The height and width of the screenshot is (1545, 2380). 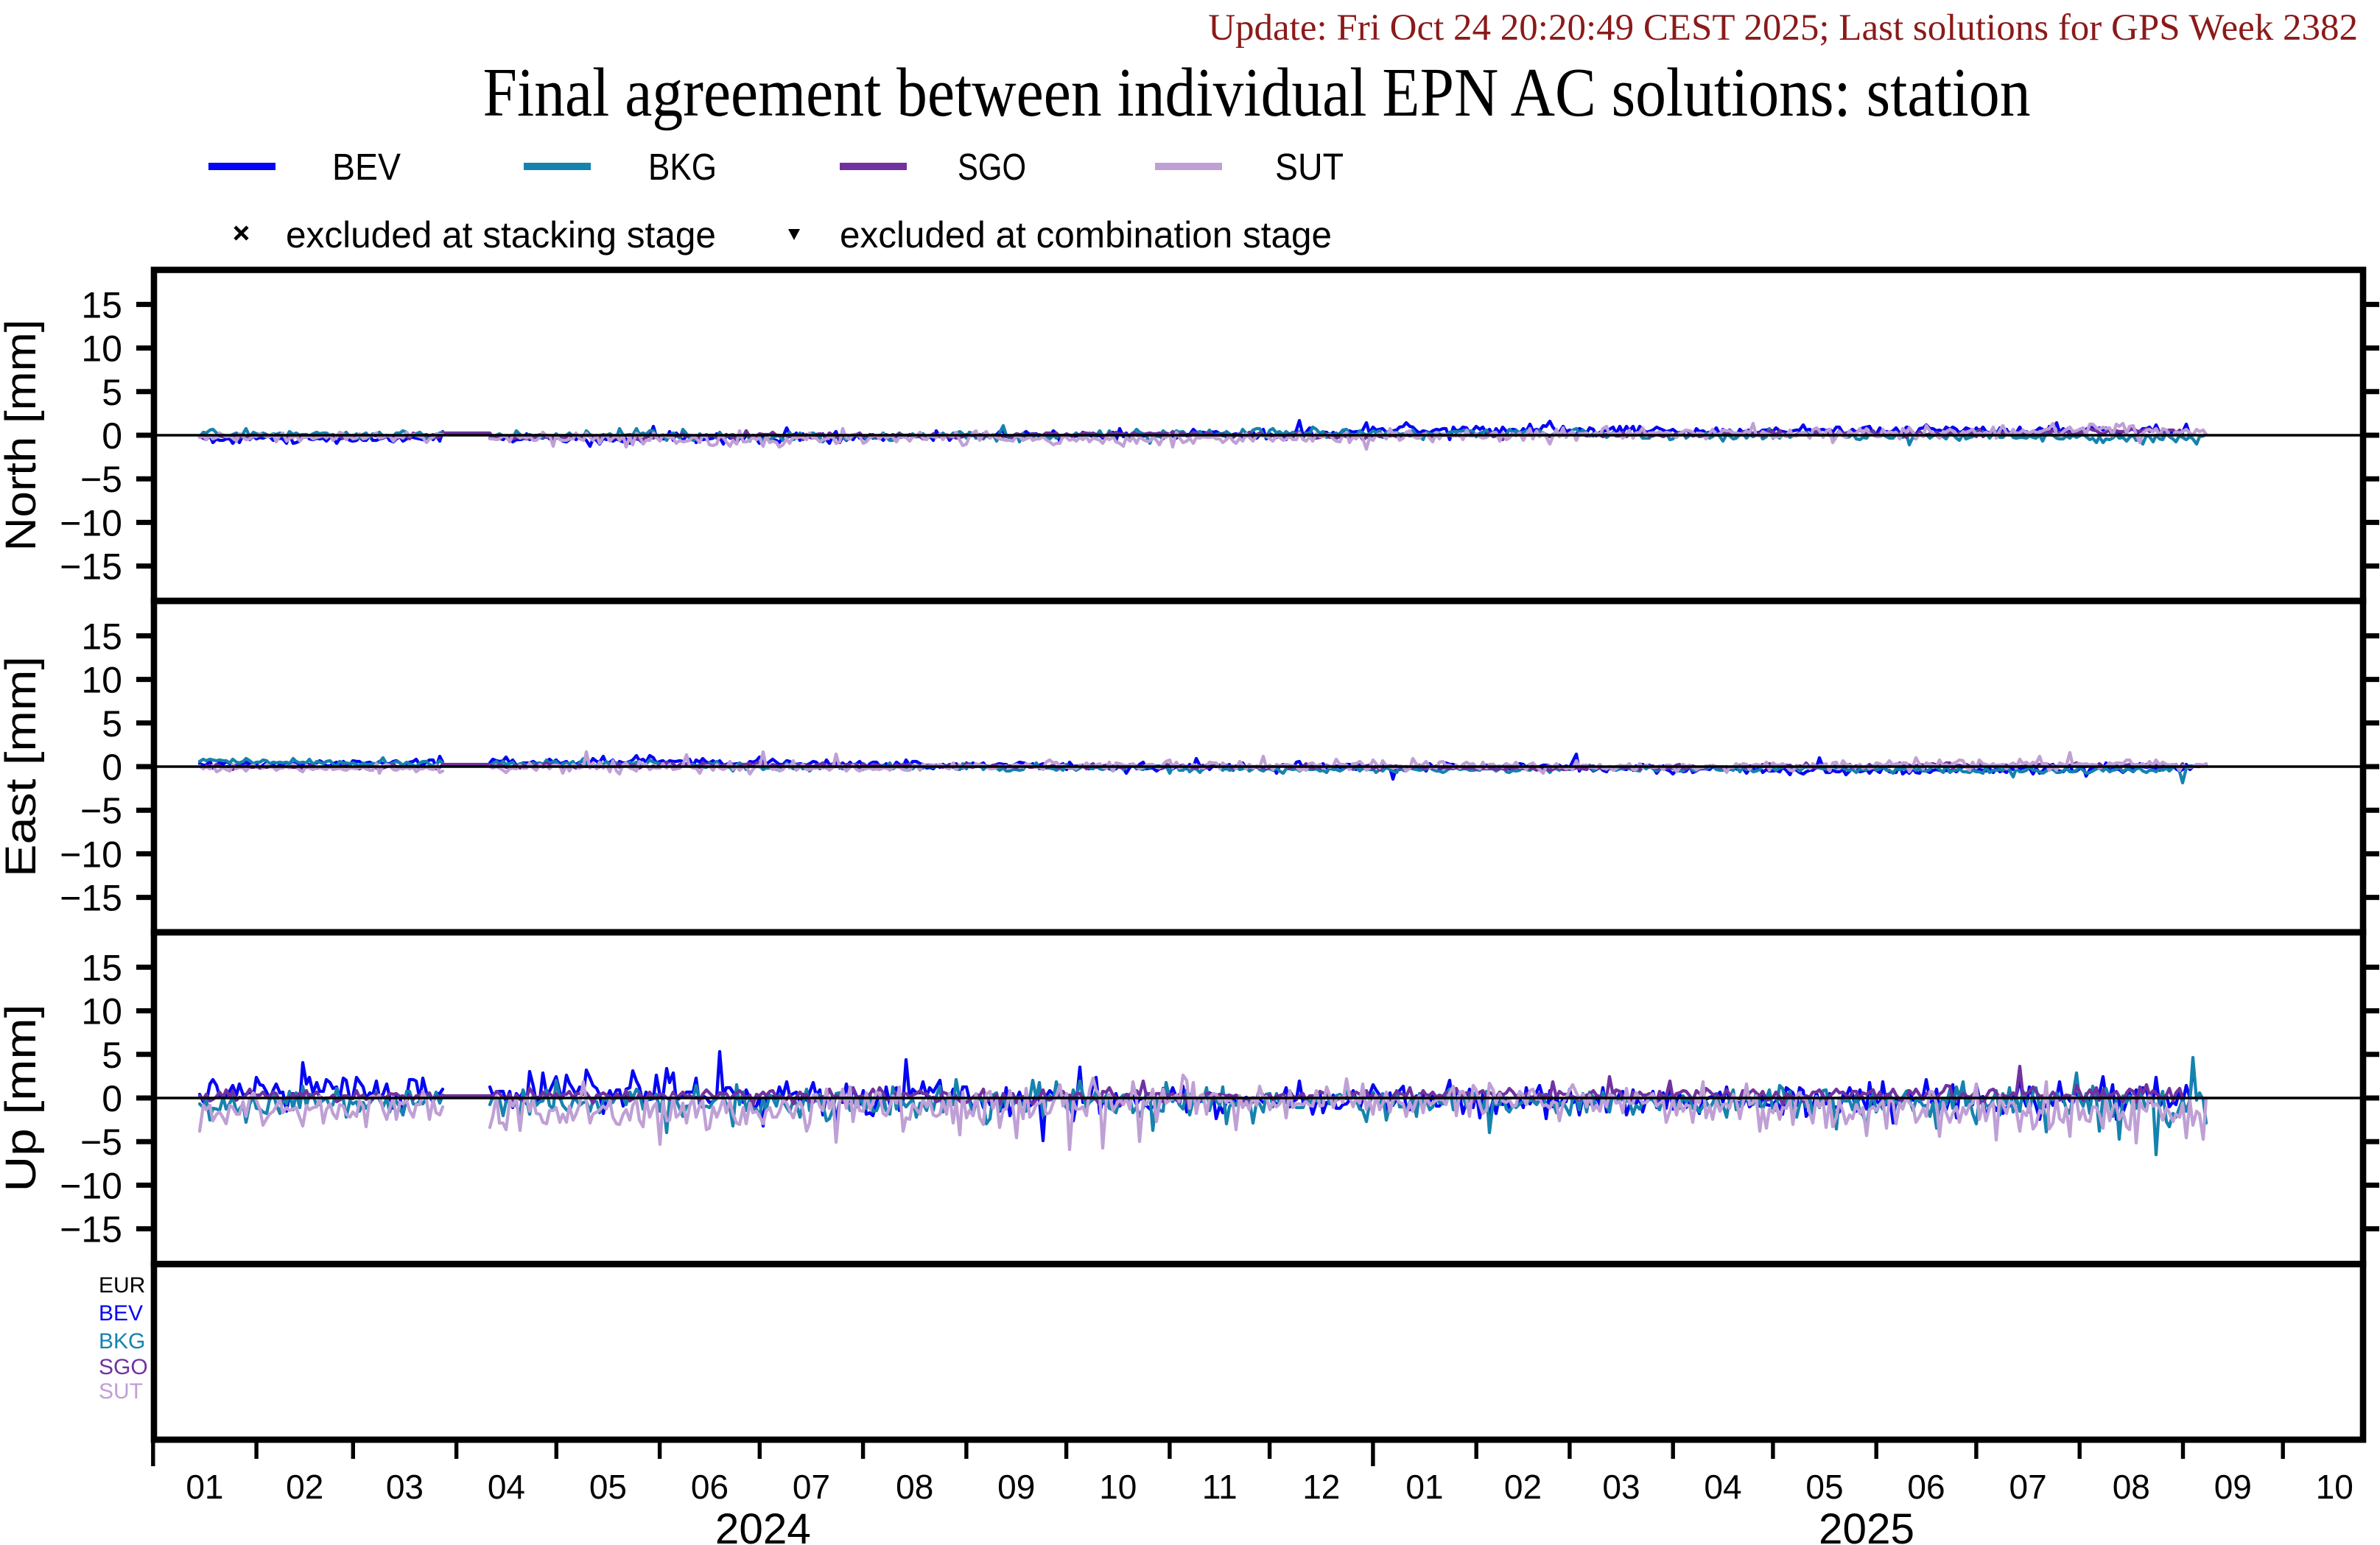 What do you see at coordinates (22, 1098) in the screenshot?
I see `svg-text: Up [mm]` at bounding box center [22, 1098].